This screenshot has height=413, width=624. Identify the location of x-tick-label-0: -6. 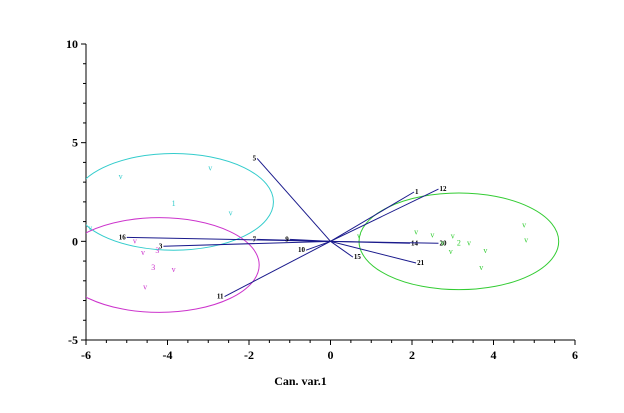
(86, 355).